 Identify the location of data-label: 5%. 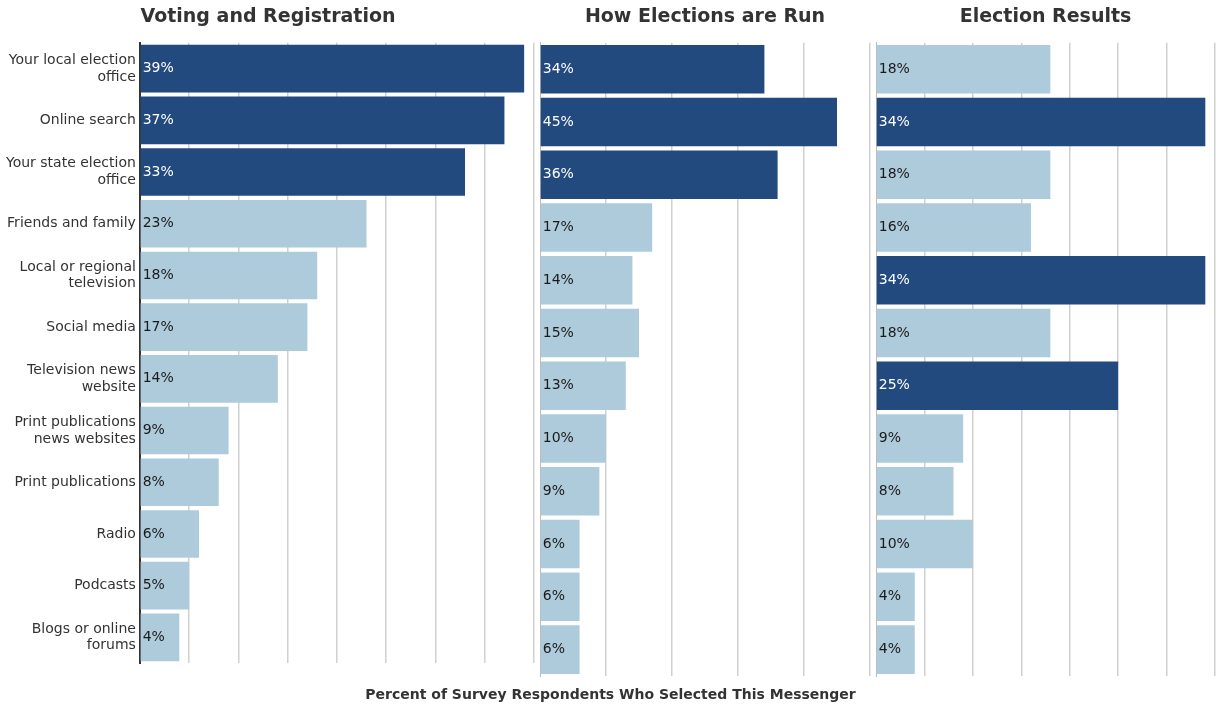
(153, 584).